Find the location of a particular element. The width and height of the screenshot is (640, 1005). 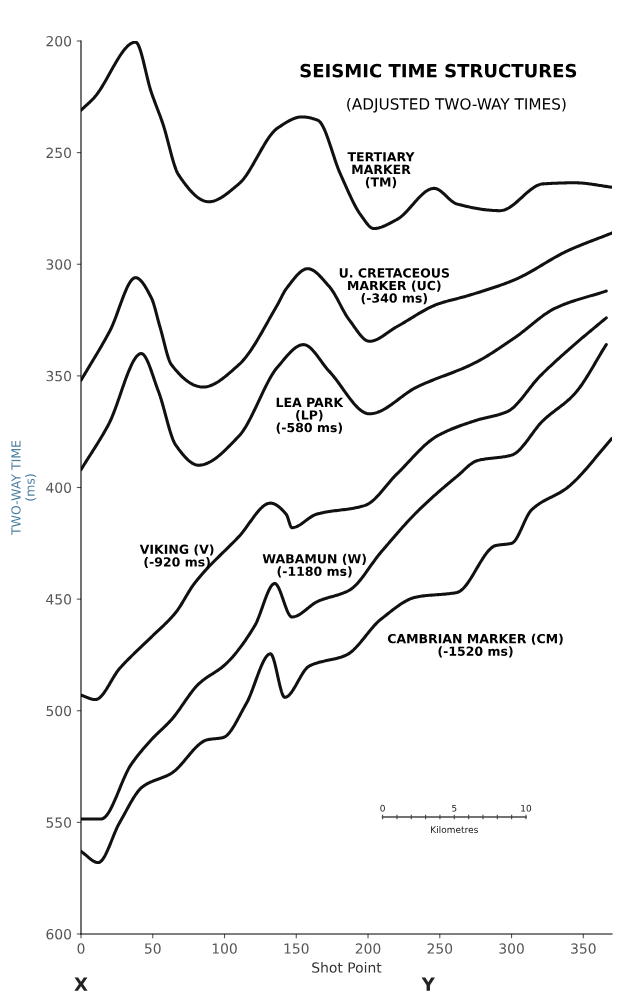

annotation: 0 is located at coordinates (382, 808).